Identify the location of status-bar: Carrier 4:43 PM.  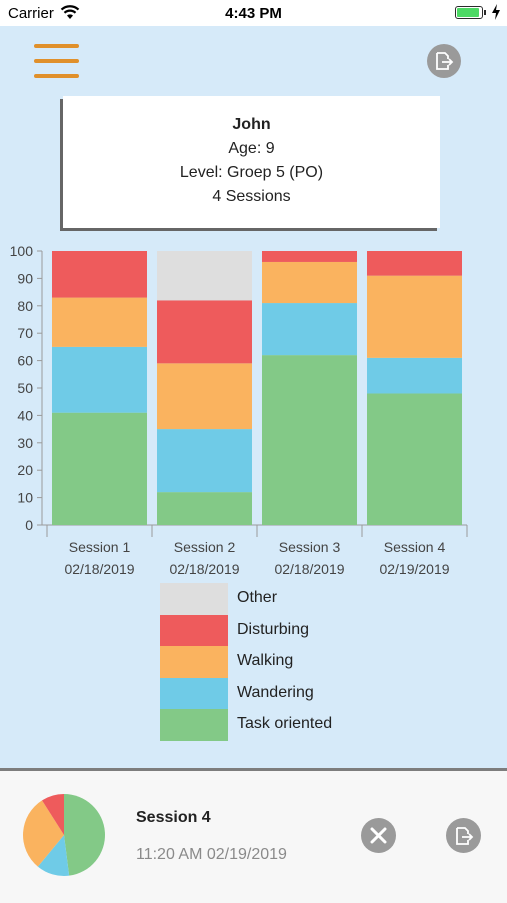
(253, 13).